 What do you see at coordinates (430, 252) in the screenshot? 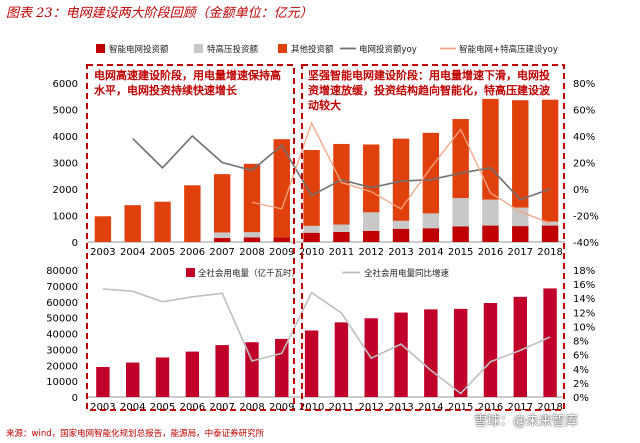
I see `top-x-tick-label: 2014` at bounding box center [430, 252].